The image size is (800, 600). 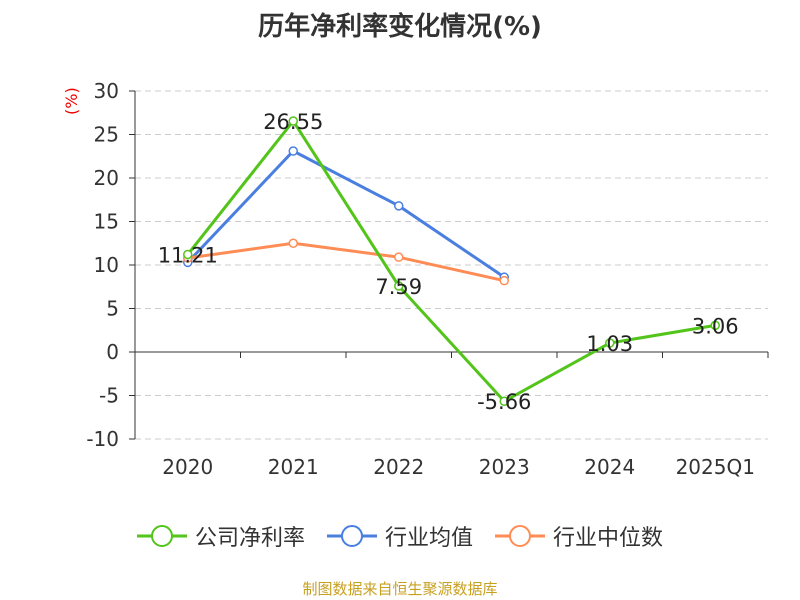 What do you see at coordinates (609, 467) in the screenshot?
I see `x-tick-label: 2024` at bounding box center [609, 467].